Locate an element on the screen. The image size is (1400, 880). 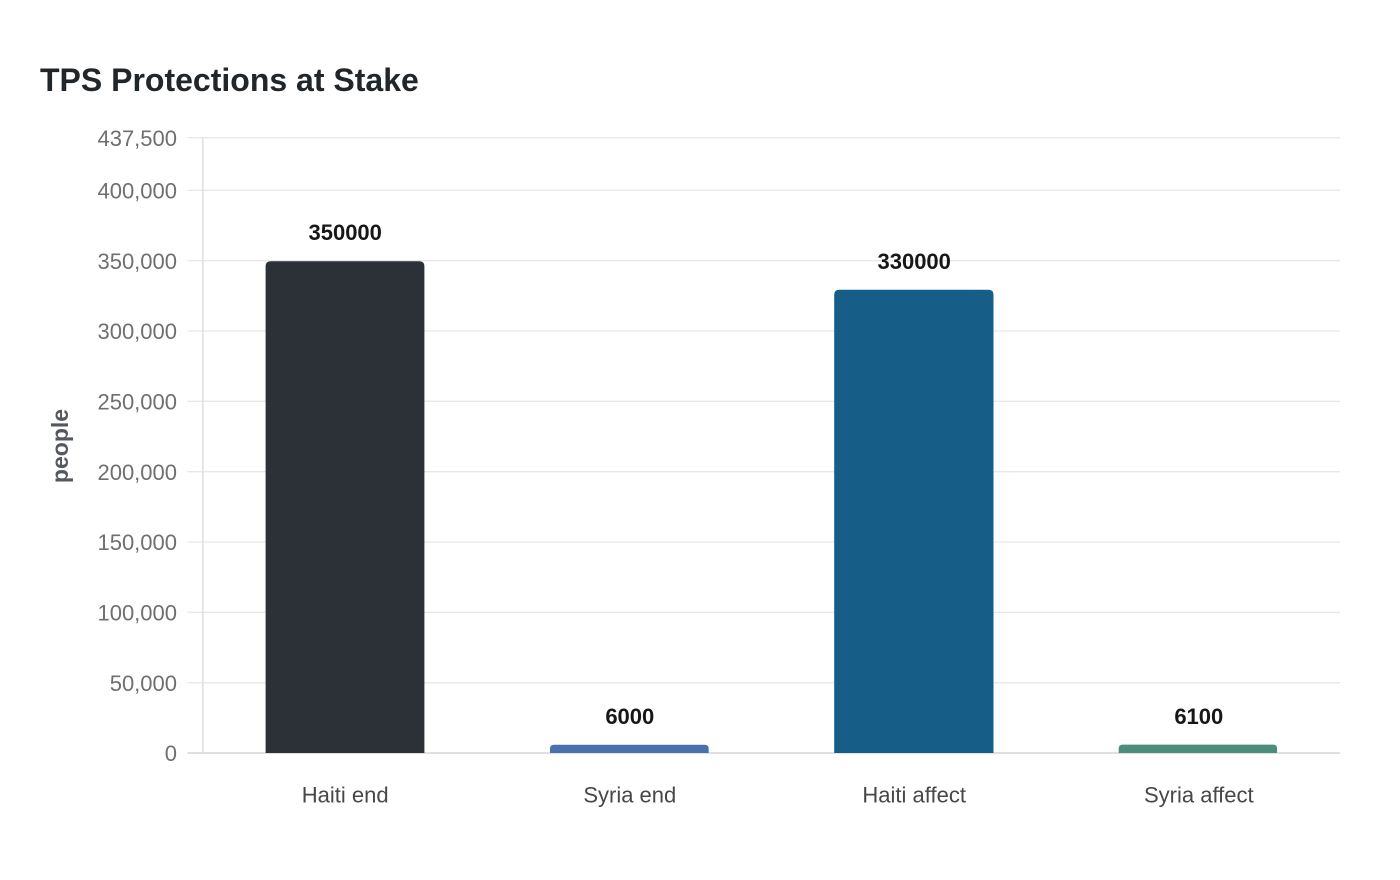
svg-text: 350,000 is located at coordinates (137, 261).